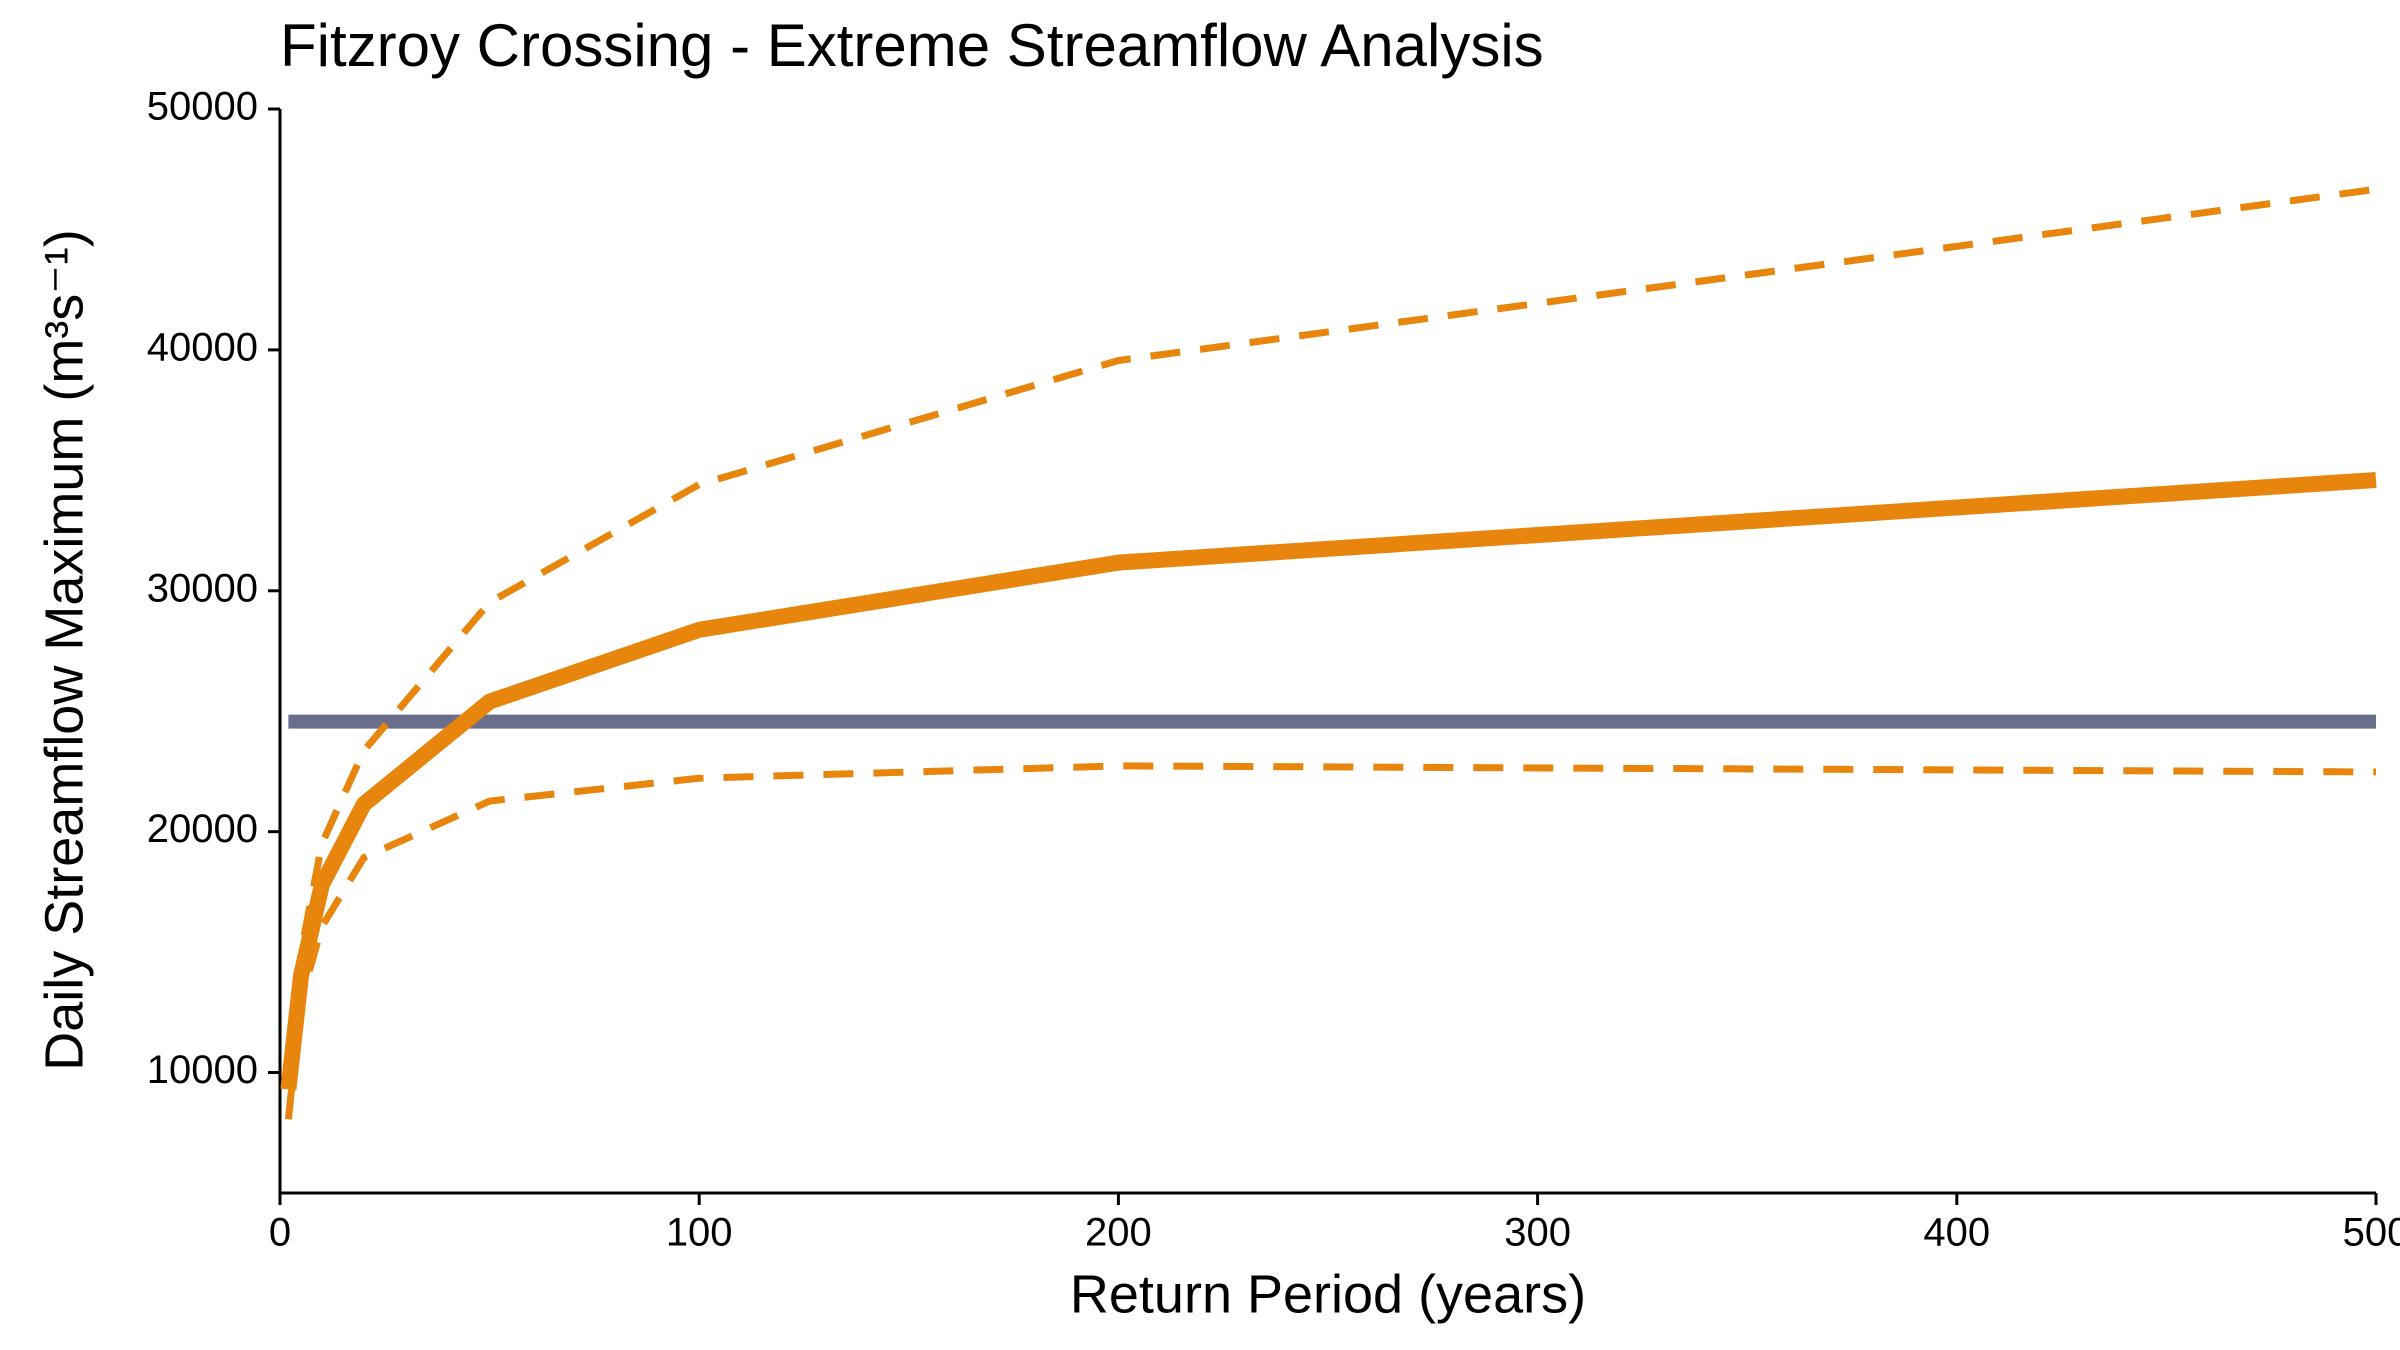 This screenshot has width=2400, height=1350. Describe the element at coordinates (1118, 1233) in the screenshot. I see `x-tick-label: 200` at that location.